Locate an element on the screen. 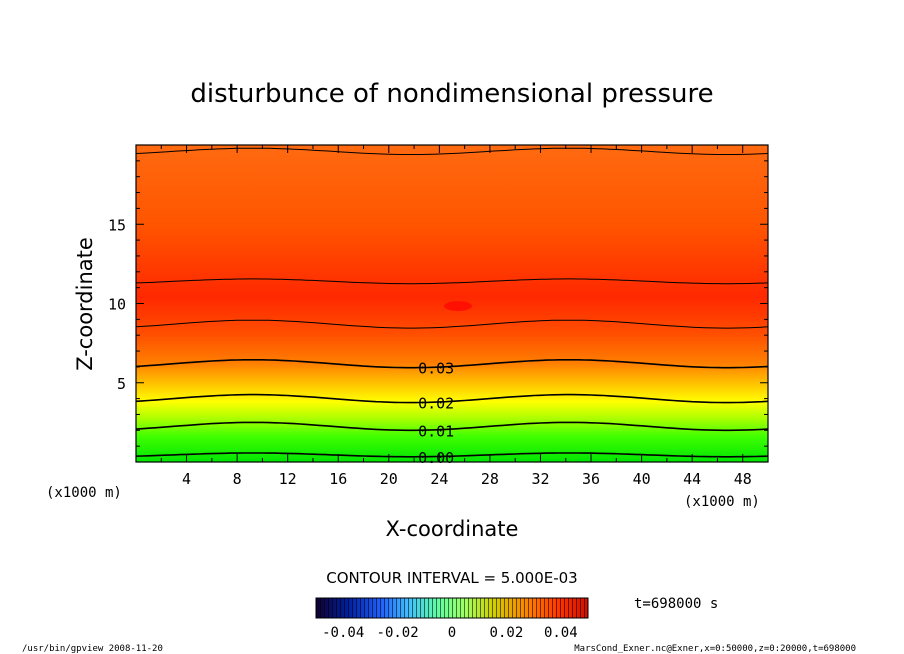  x-tick-label: 48 is located at coordinates (743, 479).